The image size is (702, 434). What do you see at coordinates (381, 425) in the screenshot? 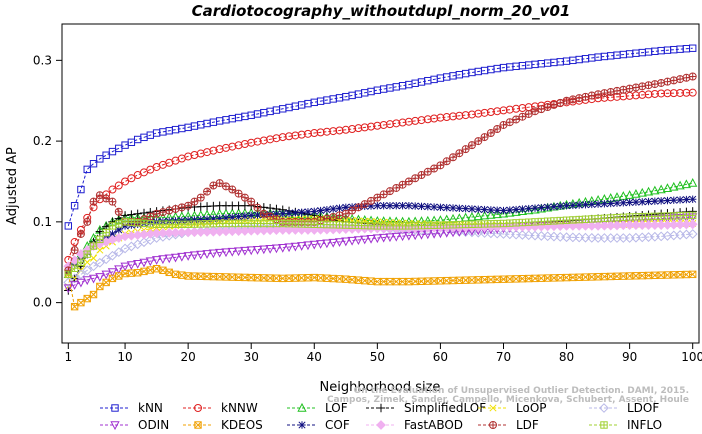
I see `legend-marker-fastabod` at bounding box center [381, 425].